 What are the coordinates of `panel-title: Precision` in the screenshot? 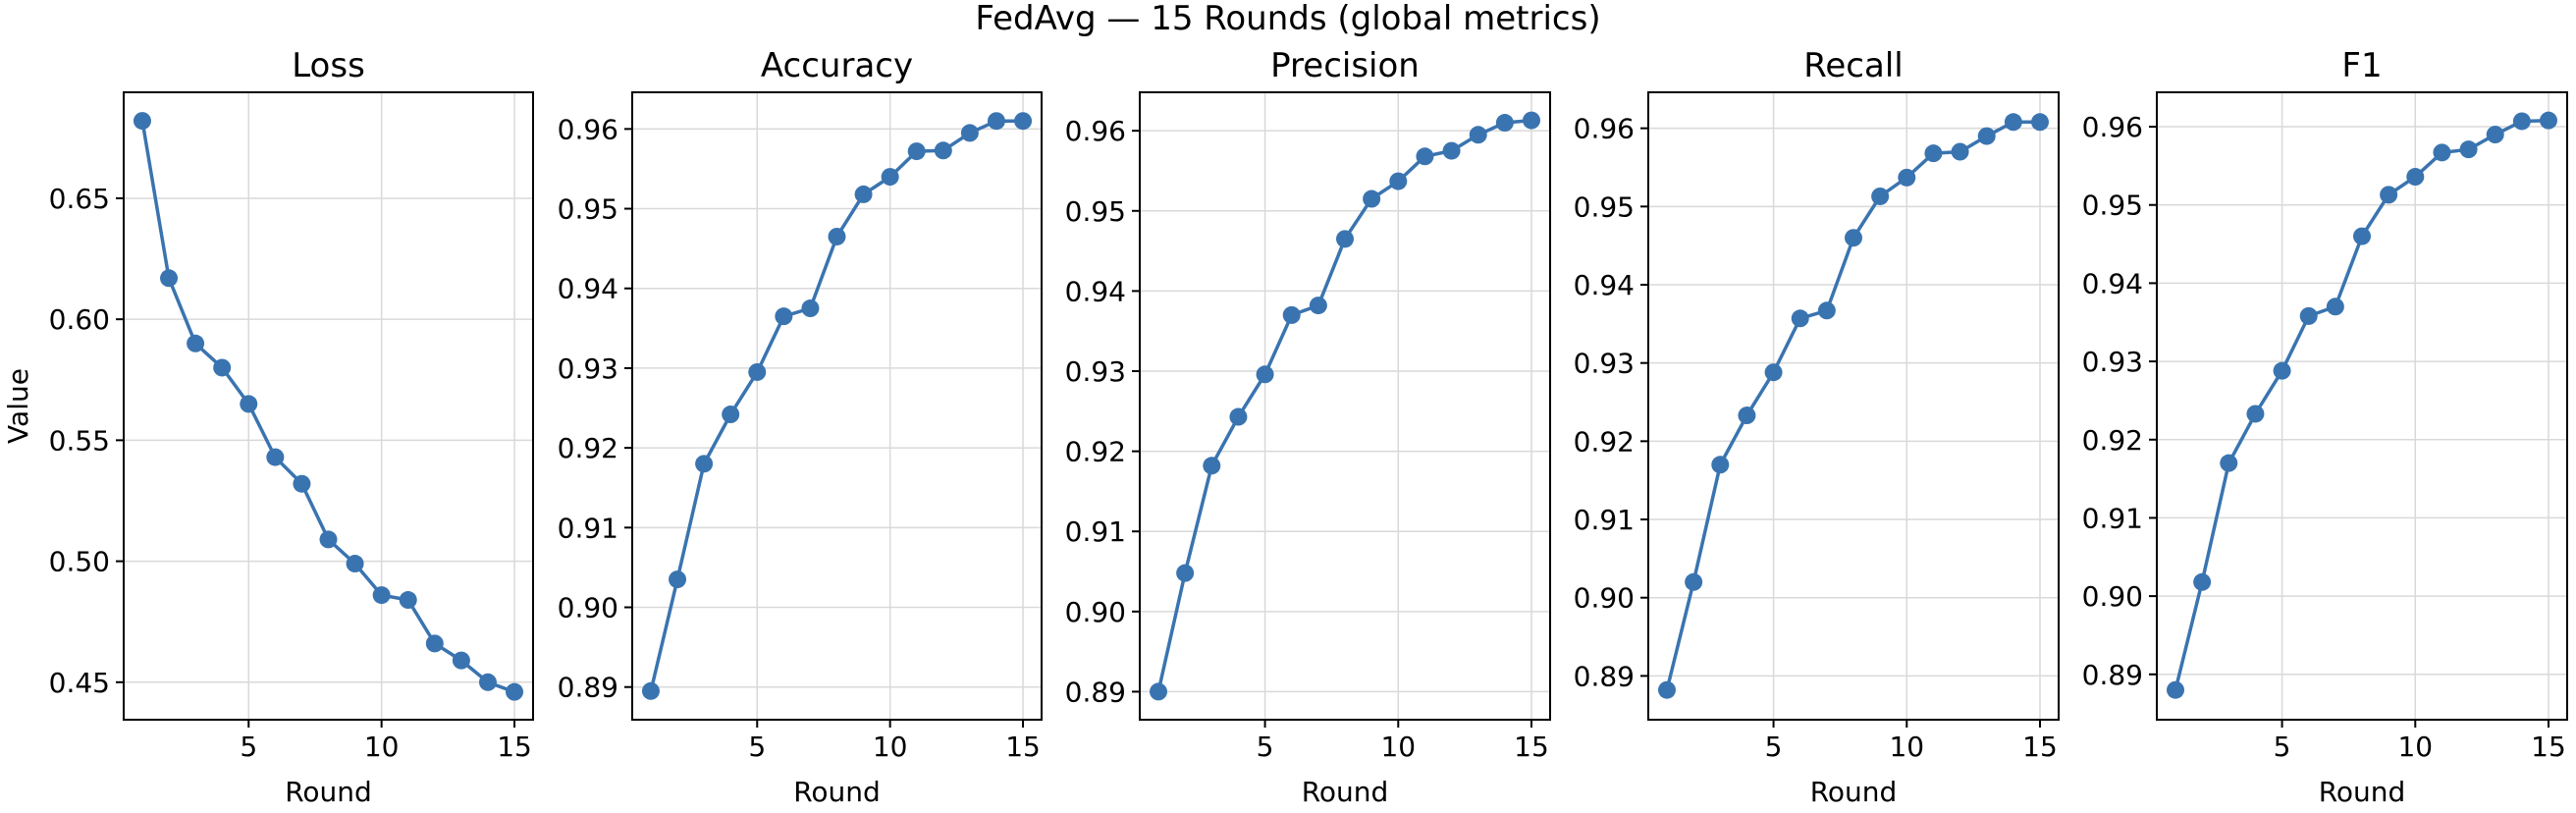 It's located at (1345, 65).